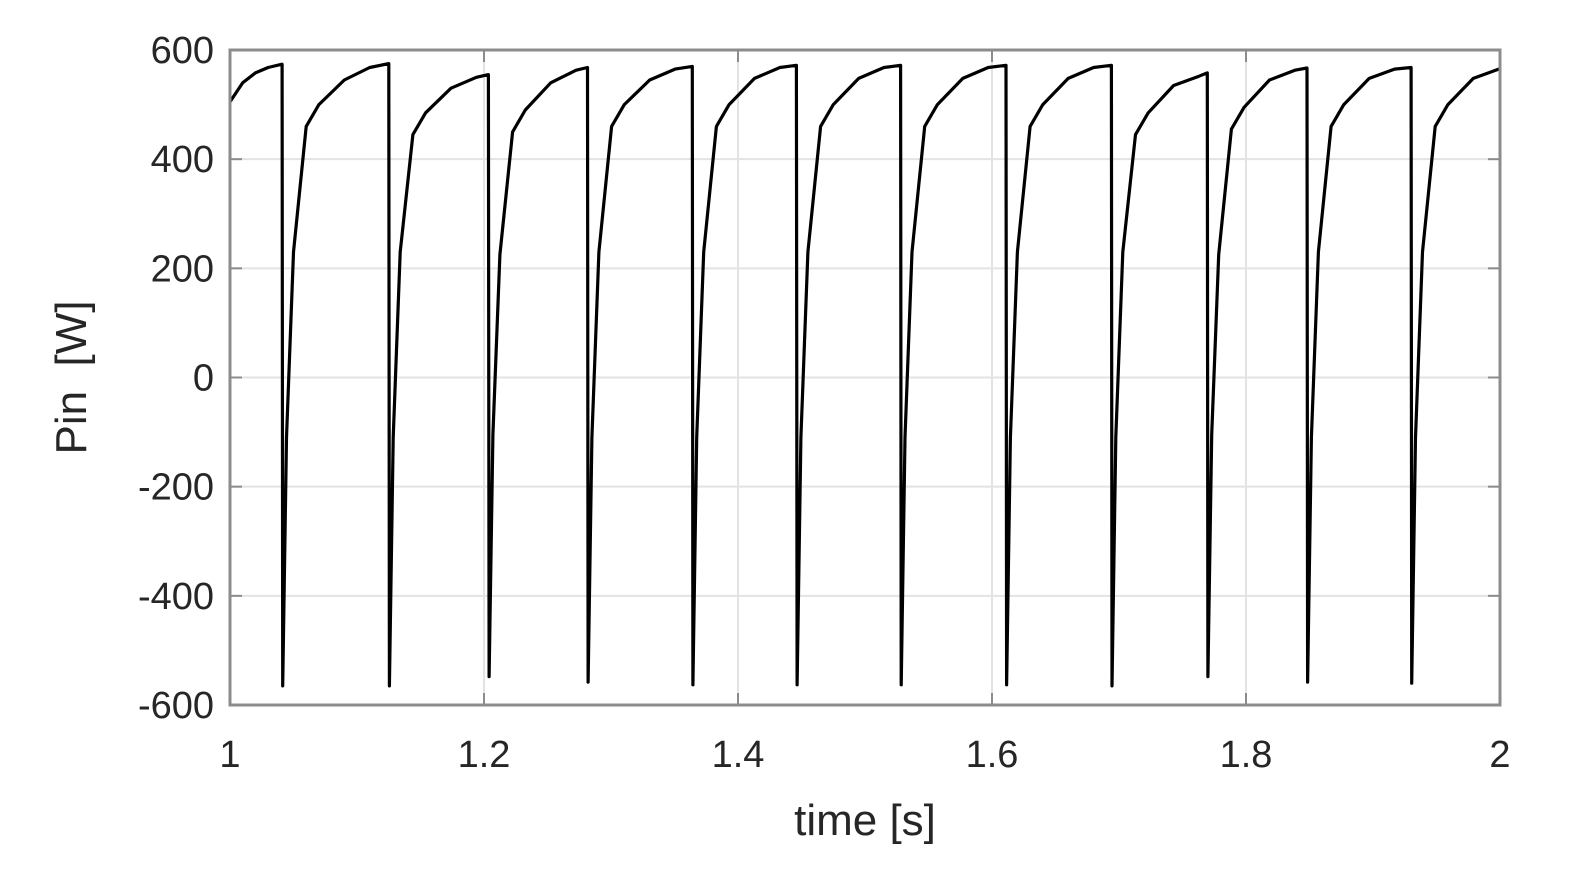  What do you see at coordinates (176, 488) in the screenshot?
I see `y-tick-label: -200` at bounding box center [176, 488].